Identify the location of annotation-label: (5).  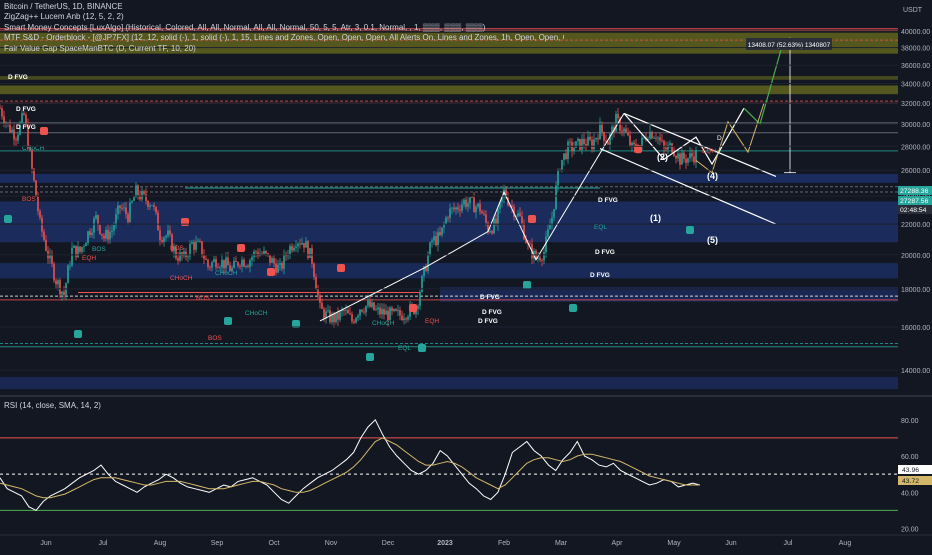
(712, 240).